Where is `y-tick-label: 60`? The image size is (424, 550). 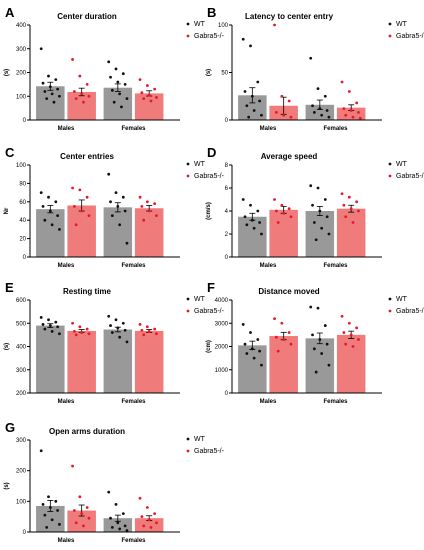
y-tick-label: 60 is located at coordinates (22, 203).